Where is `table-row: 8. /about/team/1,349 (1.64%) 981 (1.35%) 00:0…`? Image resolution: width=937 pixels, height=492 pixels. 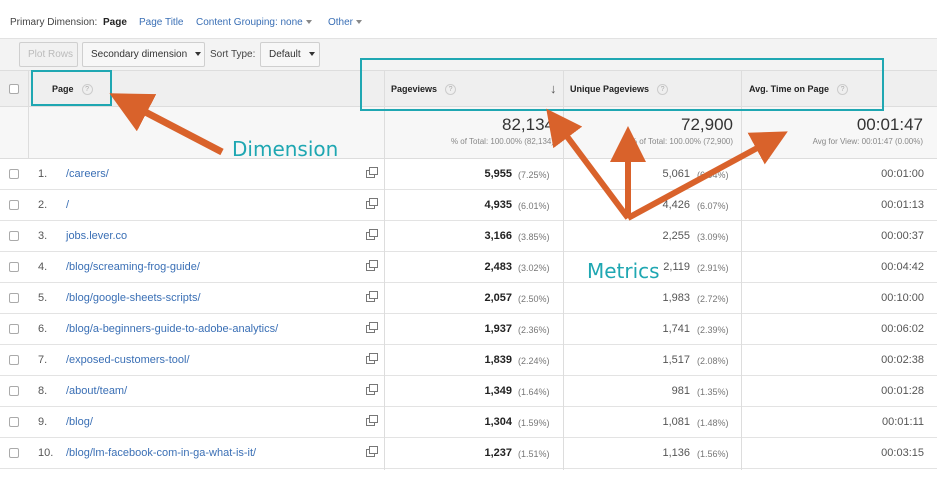
table-row: 8. /about/team/1,349 (1.64%) 981 (1.35%) 00:0… is located at coordinates (468, 391).